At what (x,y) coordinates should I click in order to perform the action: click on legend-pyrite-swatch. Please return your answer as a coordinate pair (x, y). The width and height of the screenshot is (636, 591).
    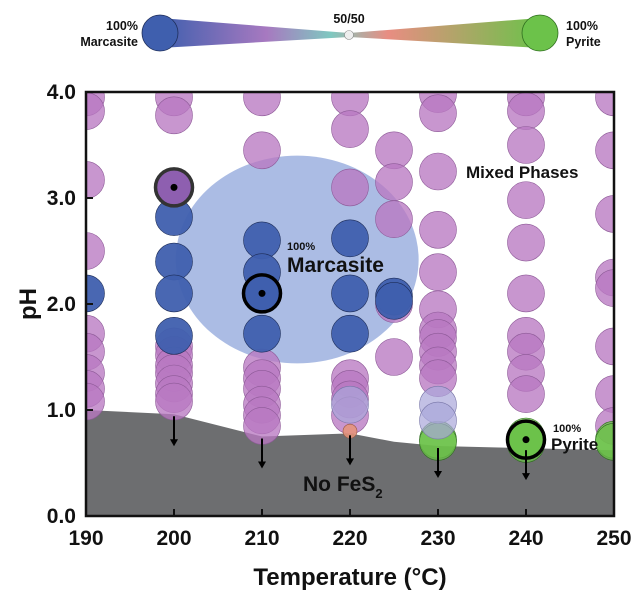
    Looking at the image, I should click on (540, 33).